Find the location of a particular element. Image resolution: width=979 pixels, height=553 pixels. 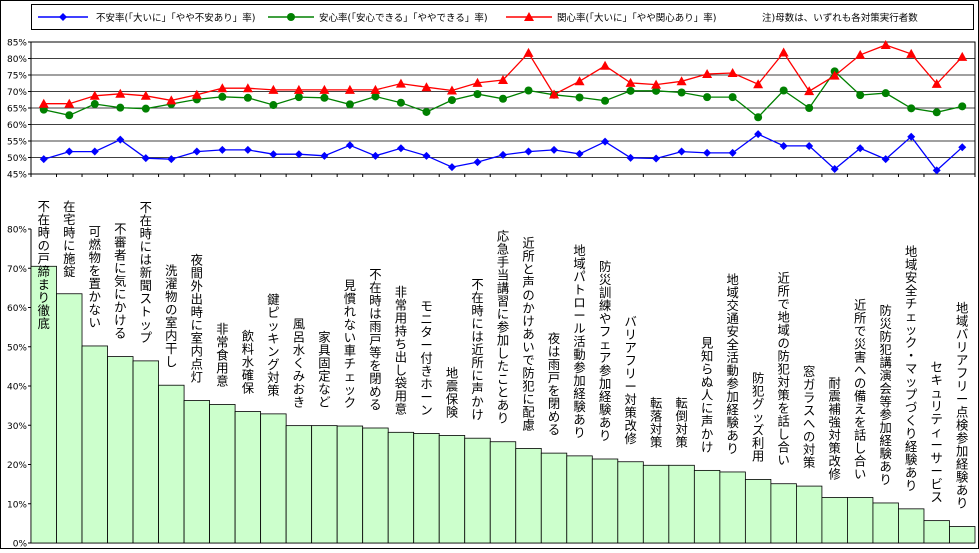

category-label-12-char: ク is located at coordinates (350, 403).